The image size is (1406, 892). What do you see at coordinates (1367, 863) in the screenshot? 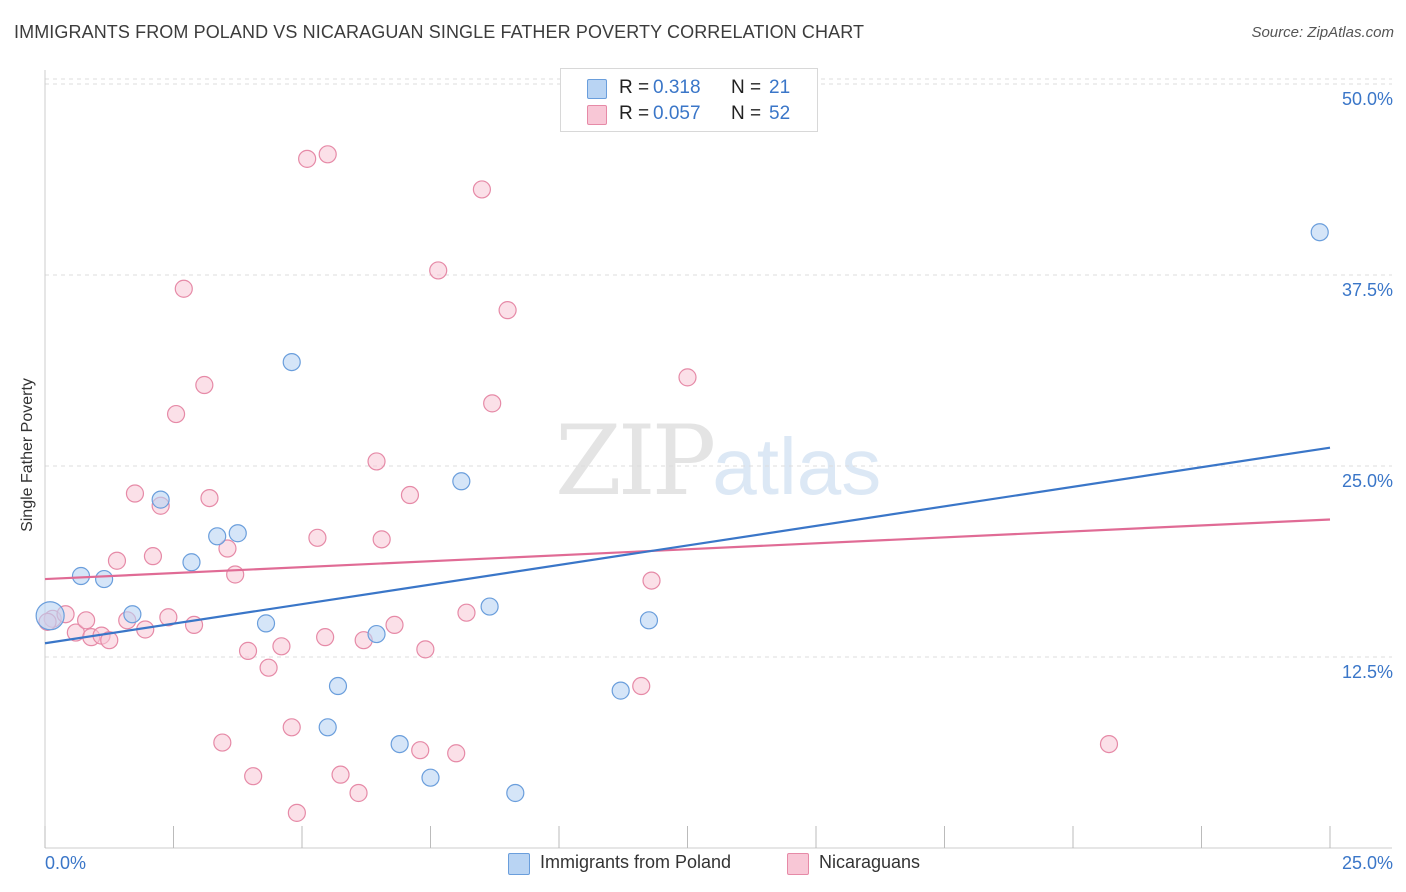
I see `x-tick-label: 25.0%` at bounding box center [1367, 863].